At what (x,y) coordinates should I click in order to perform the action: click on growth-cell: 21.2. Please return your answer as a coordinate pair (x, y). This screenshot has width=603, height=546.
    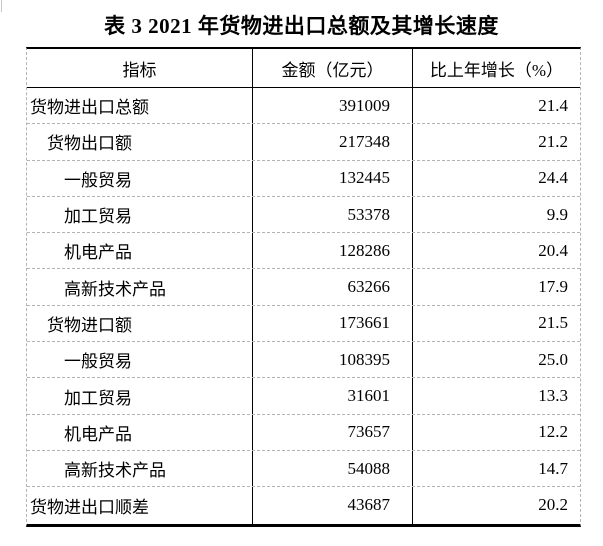
    Looking at the image, I should click on (553, 141).